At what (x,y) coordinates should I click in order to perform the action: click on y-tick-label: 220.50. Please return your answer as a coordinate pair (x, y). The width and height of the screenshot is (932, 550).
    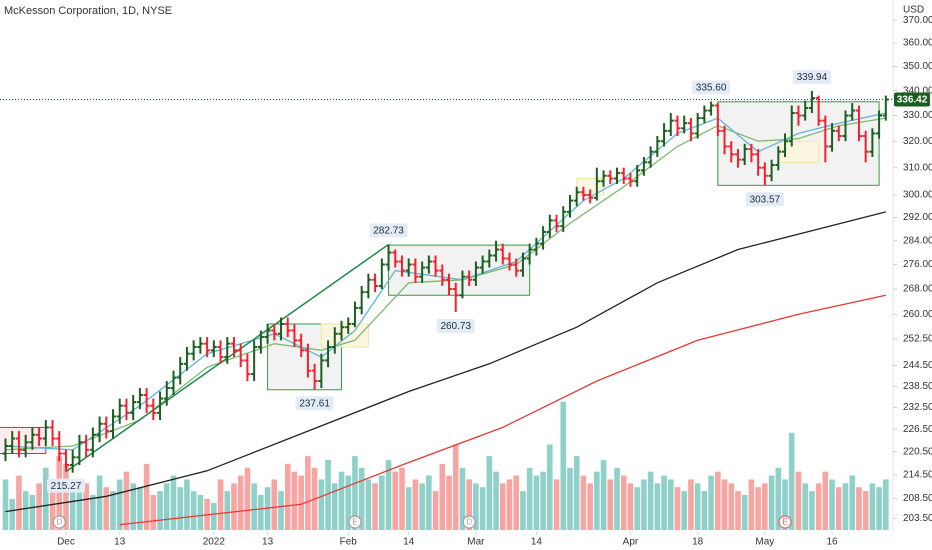
    Looking at the image, I should click on (917, 451).